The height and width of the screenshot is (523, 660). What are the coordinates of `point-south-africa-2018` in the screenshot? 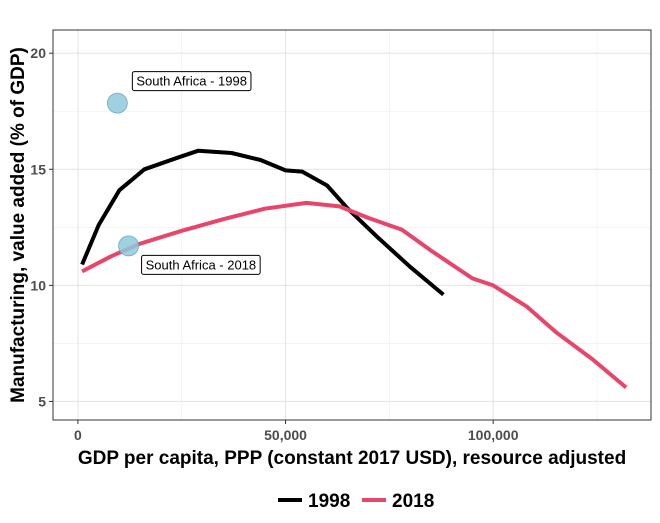 It's located at (128, 246).